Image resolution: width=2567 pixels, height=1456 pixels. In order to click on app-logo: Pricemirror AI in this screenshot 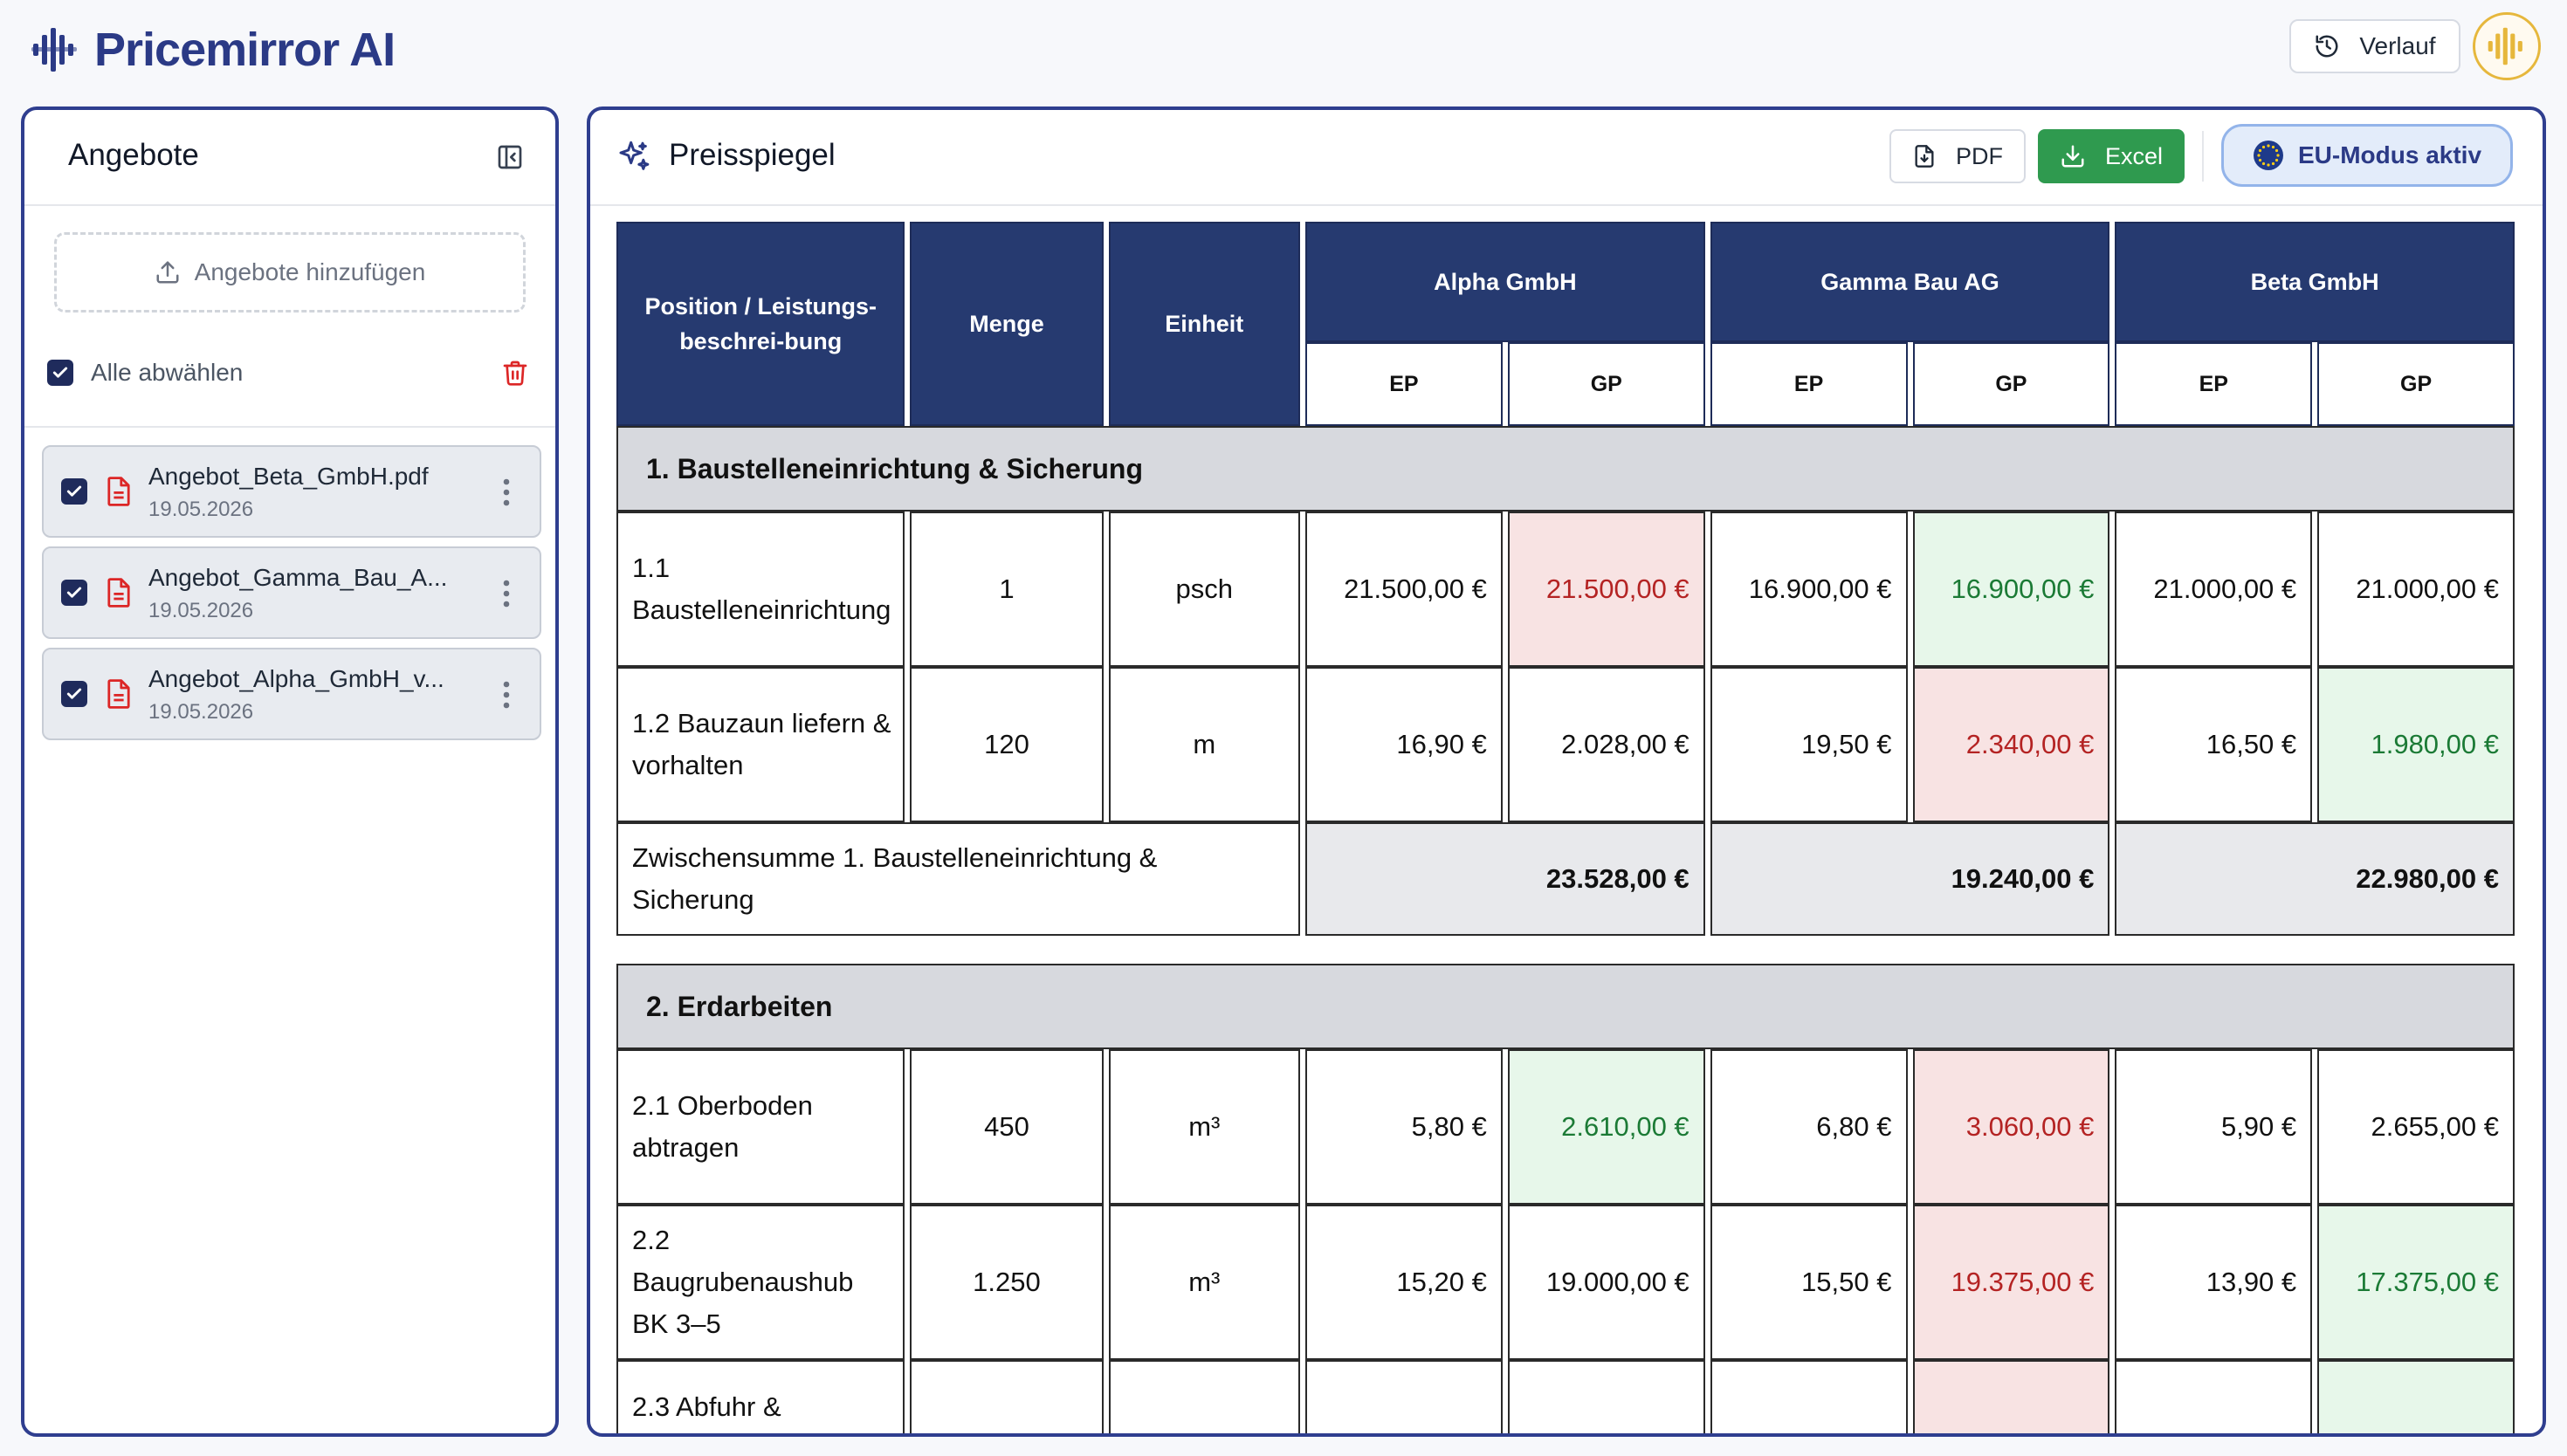, I will do `click(213, 49)`.